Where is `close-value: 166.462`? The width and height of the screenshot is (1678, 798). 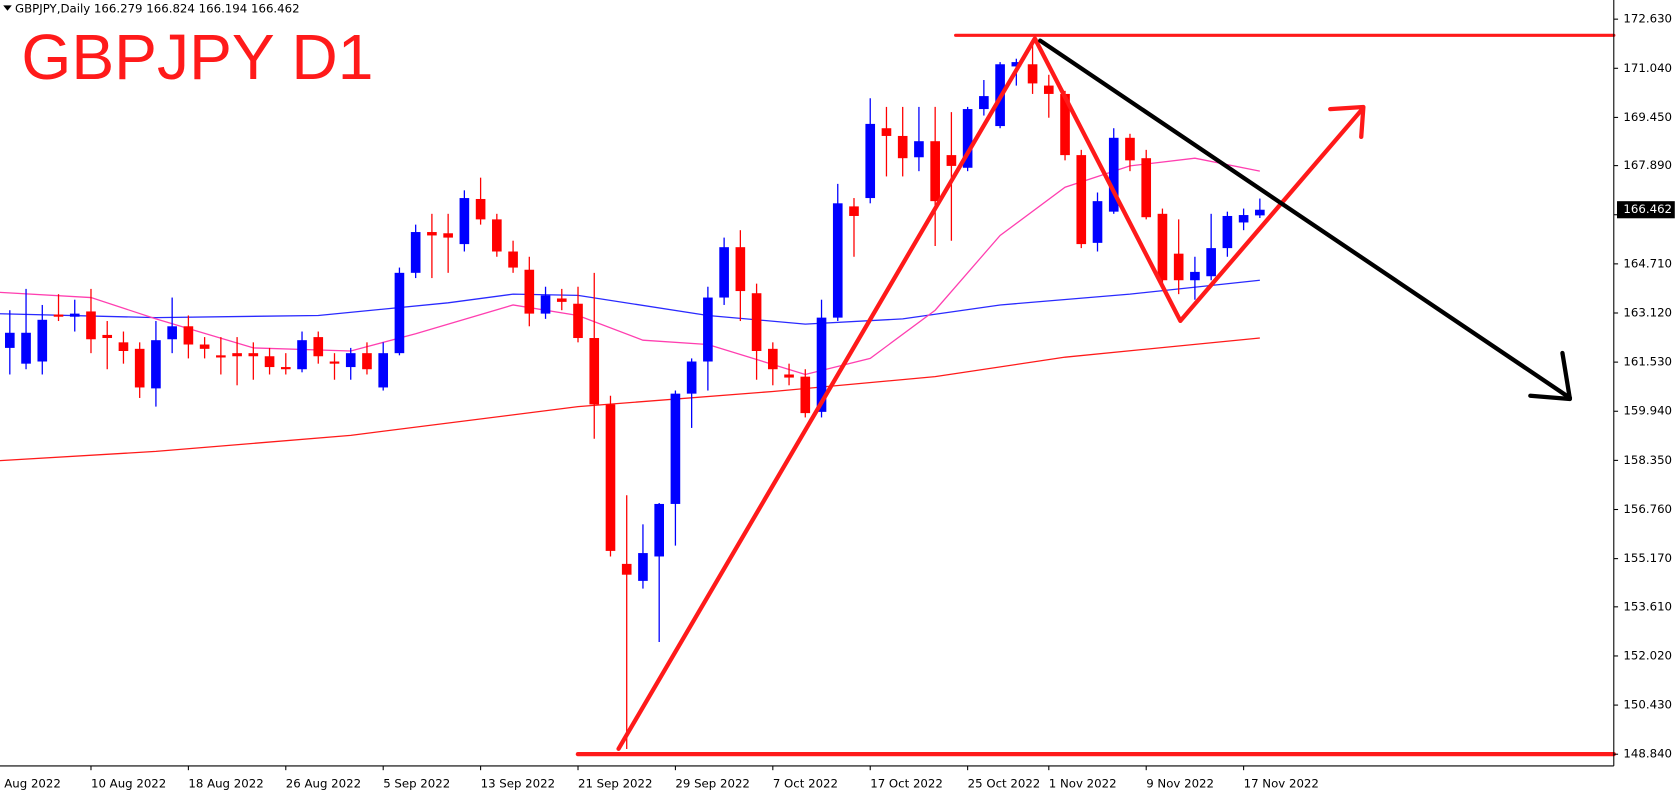 close-value: 166.462 is located at coordinates (275, 8).